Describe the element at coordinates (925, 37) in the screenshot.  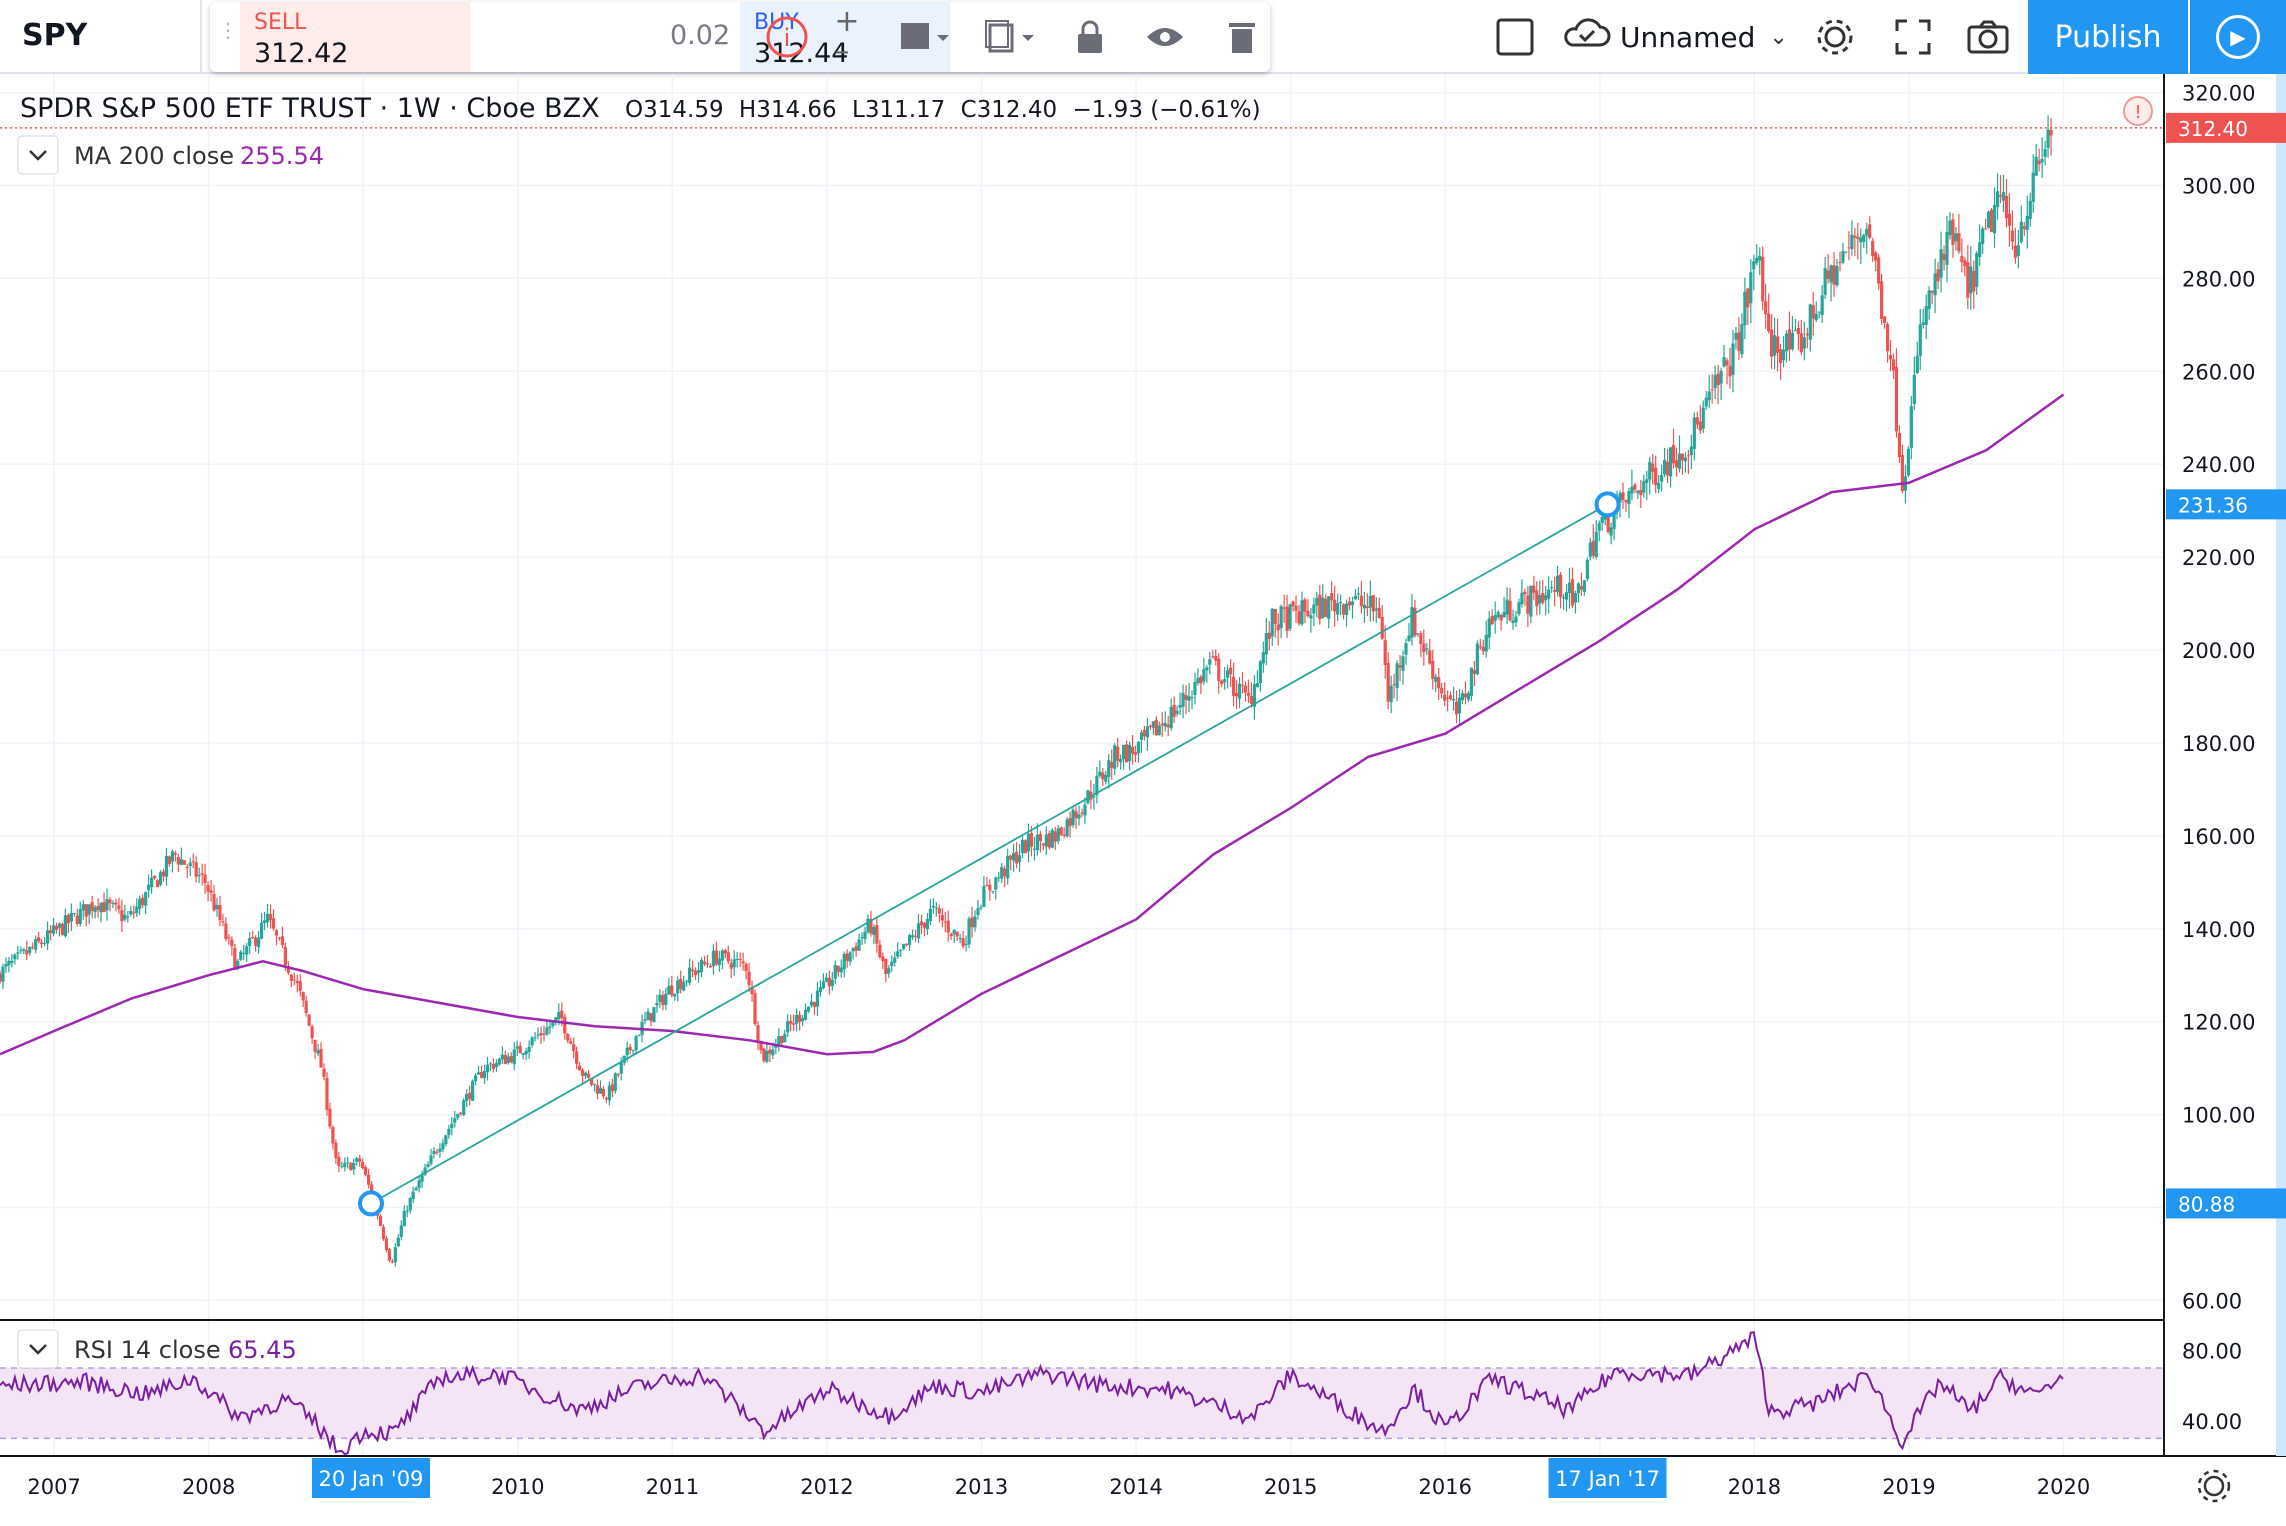
I see `fill-color-icon` at that location.